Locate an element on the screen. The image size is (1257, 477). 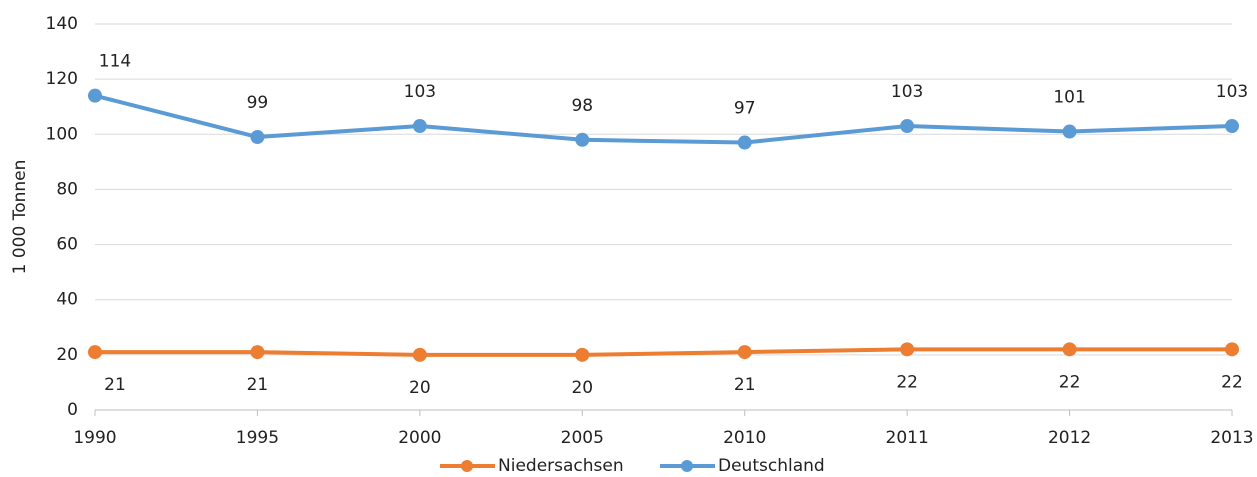
y-axis-label: 1 000 Tonnen is located at coordinates (20, 217).